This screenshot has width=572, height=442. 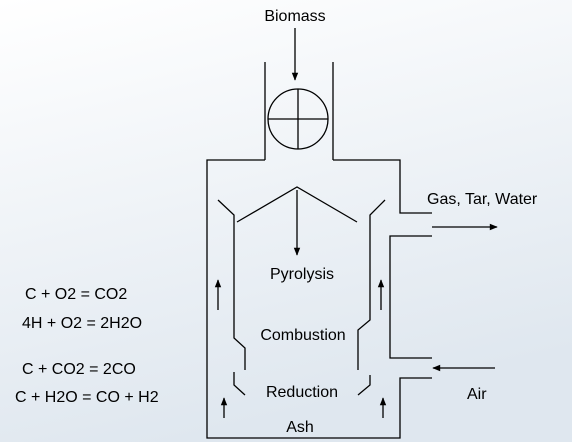 I want to click on reaction: C + H2O = CO + H2, so click(x=87, y=397).